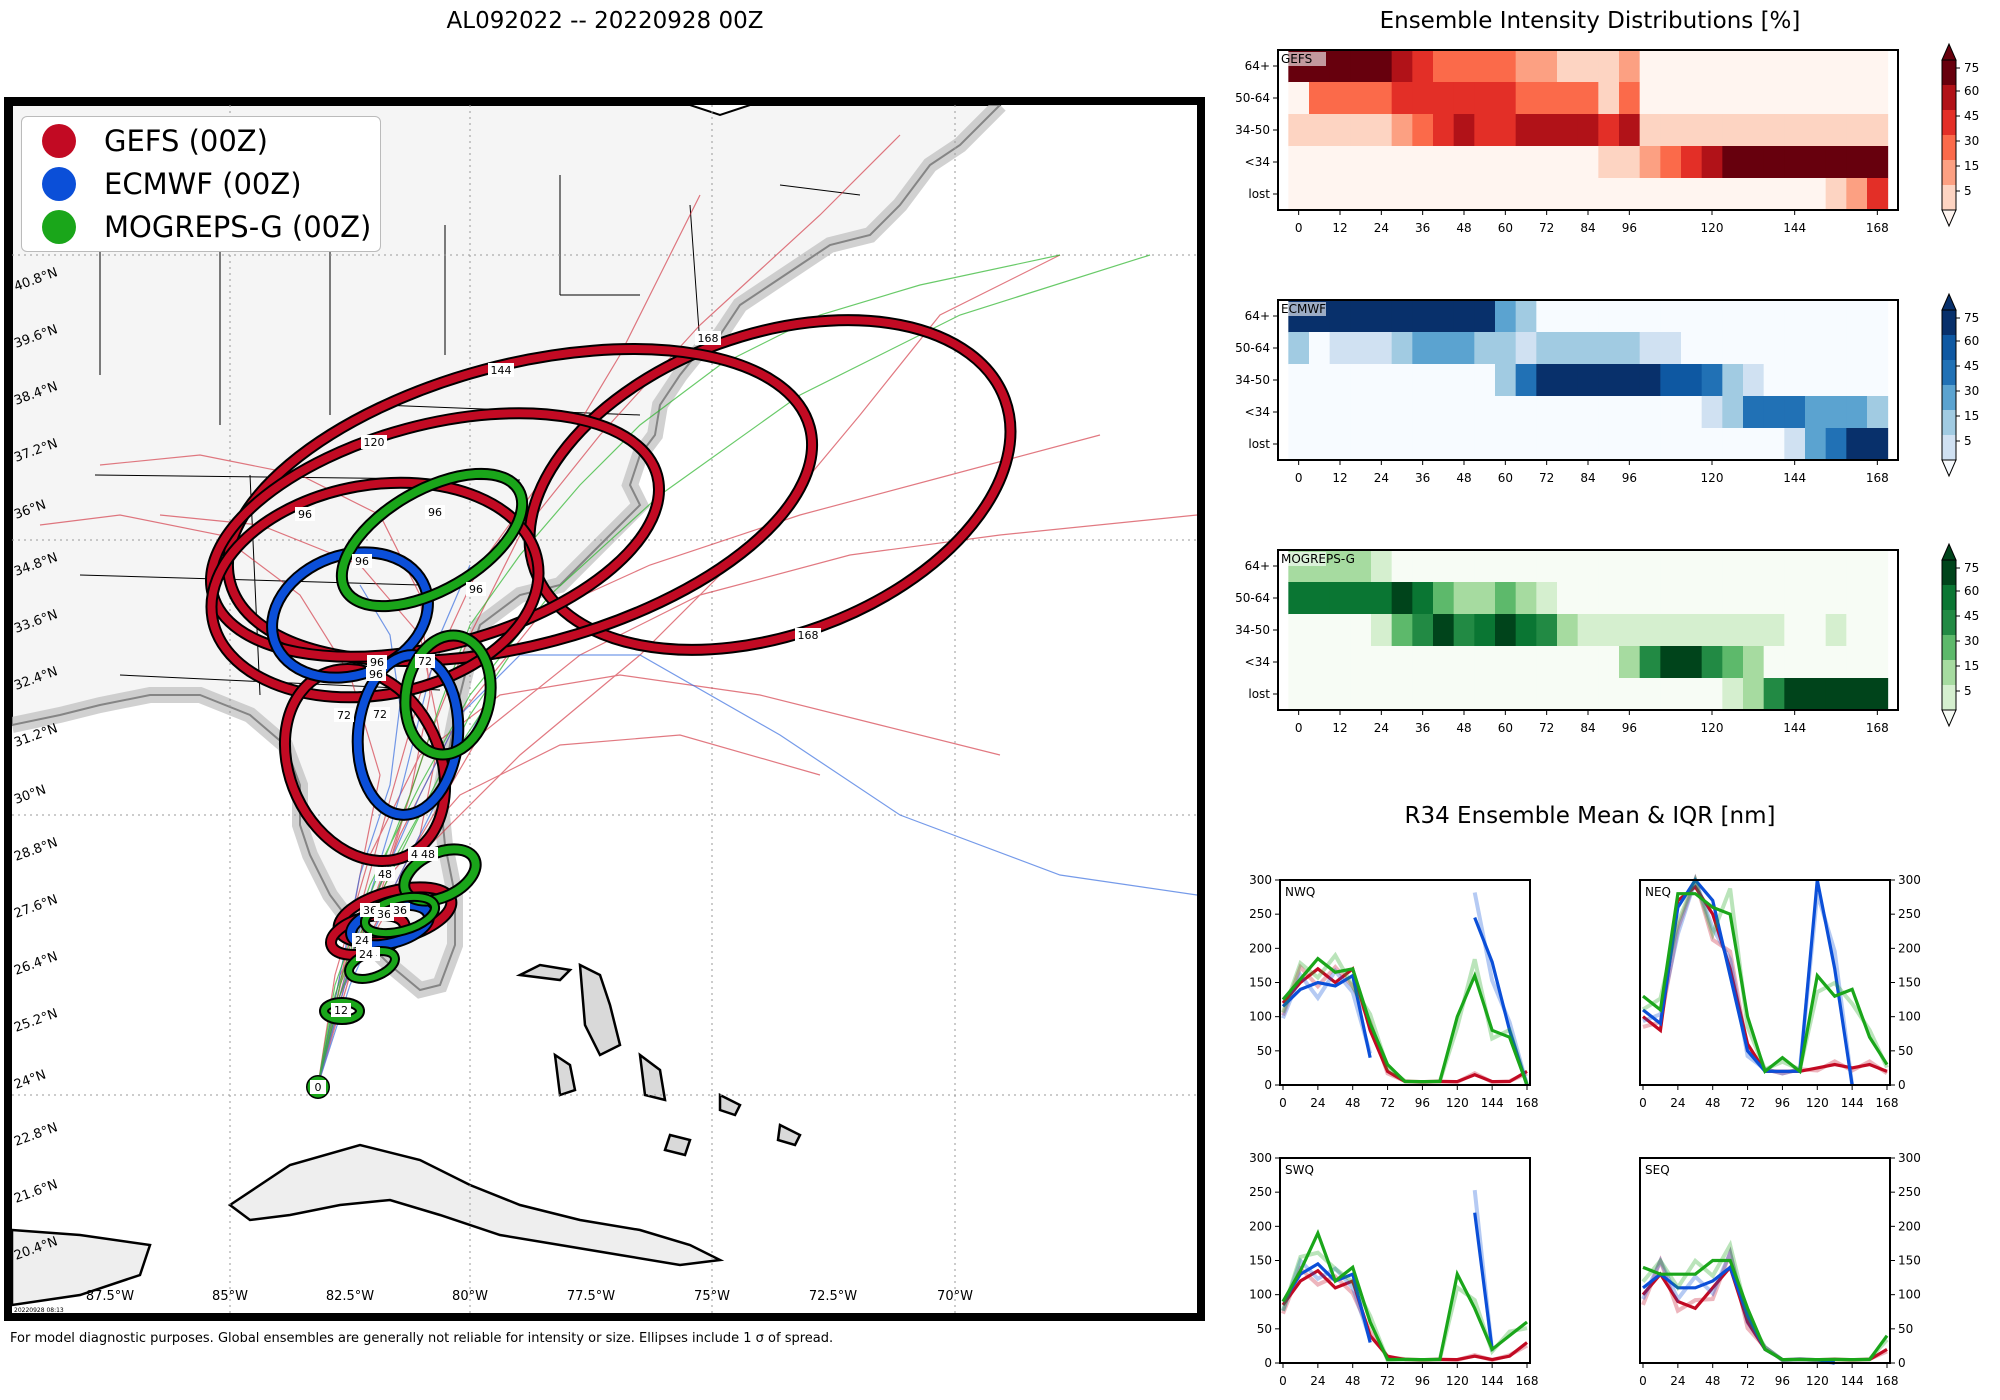 Image resolution: width=2000 pixels, height=1400 pixels. I want to click on x-tick-label: 168, so click(1527, 1103).